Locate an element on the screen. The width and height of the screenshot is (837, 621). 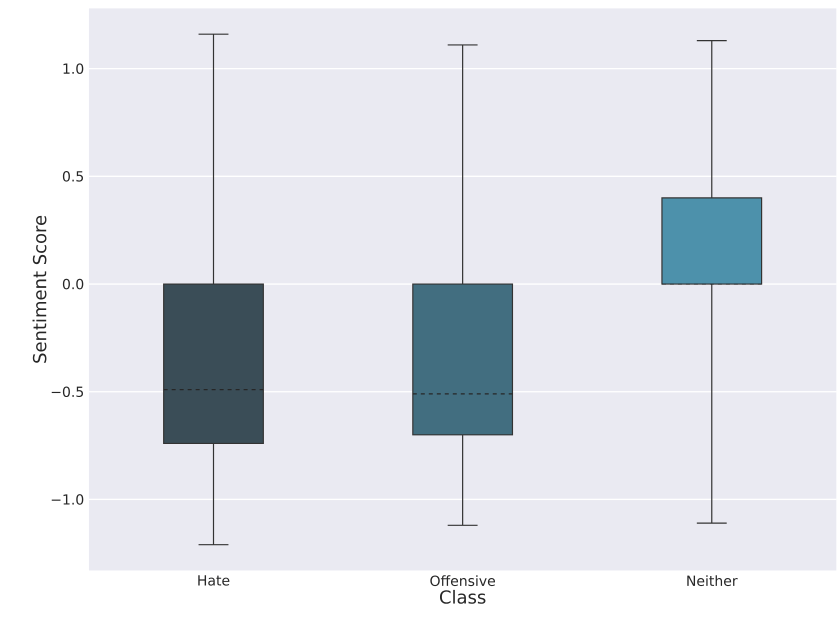
y-tick-label: 1.0 is located at coordinates (74, 69).